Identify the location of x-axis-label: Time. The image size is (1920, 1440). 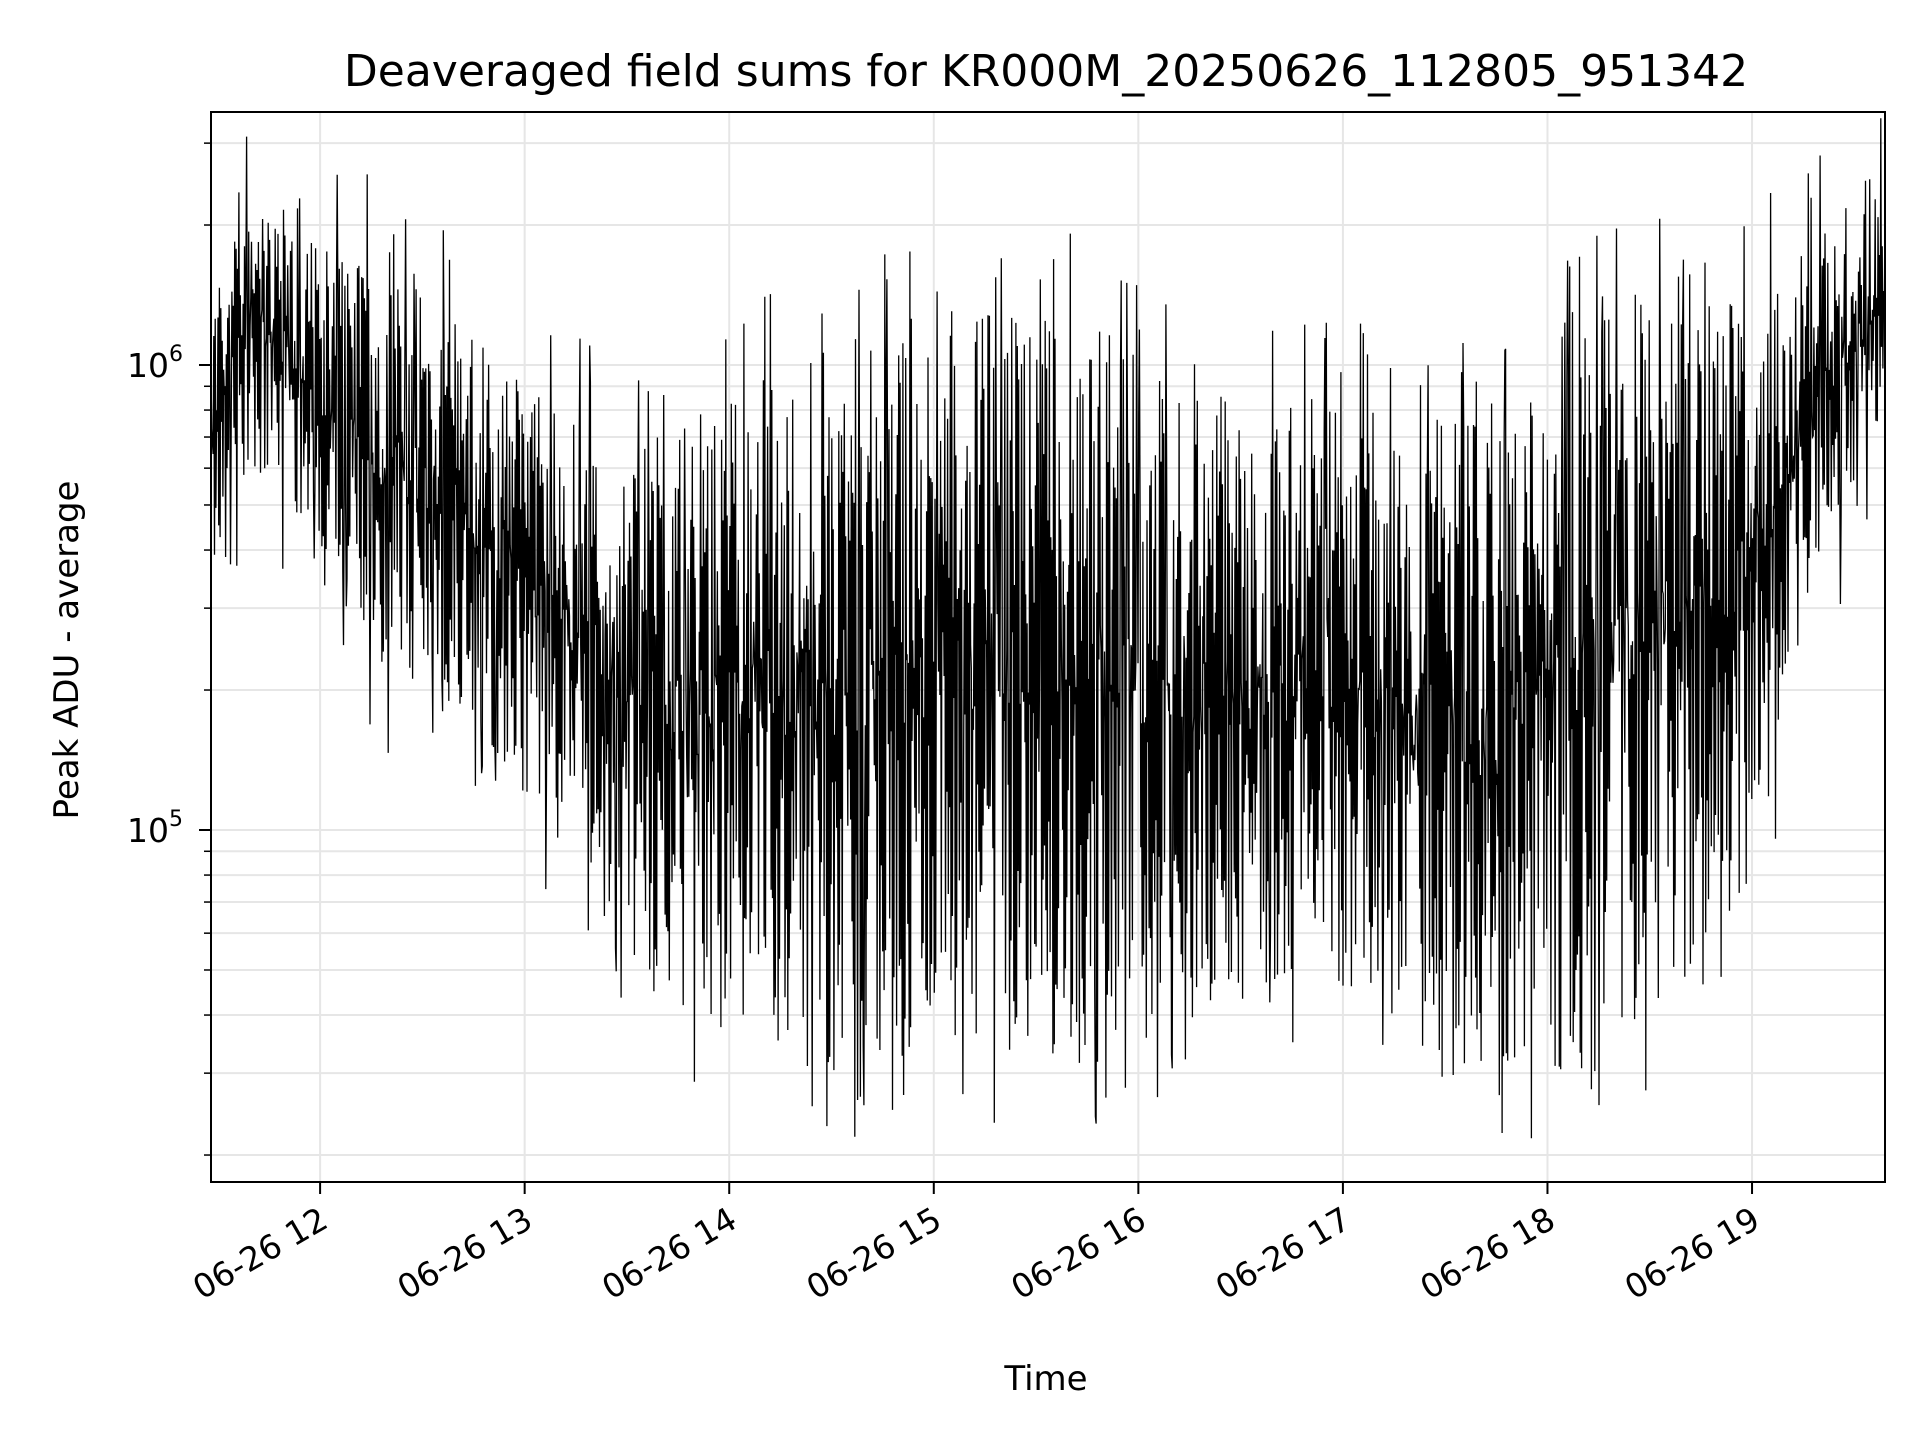
(1045, 1379).